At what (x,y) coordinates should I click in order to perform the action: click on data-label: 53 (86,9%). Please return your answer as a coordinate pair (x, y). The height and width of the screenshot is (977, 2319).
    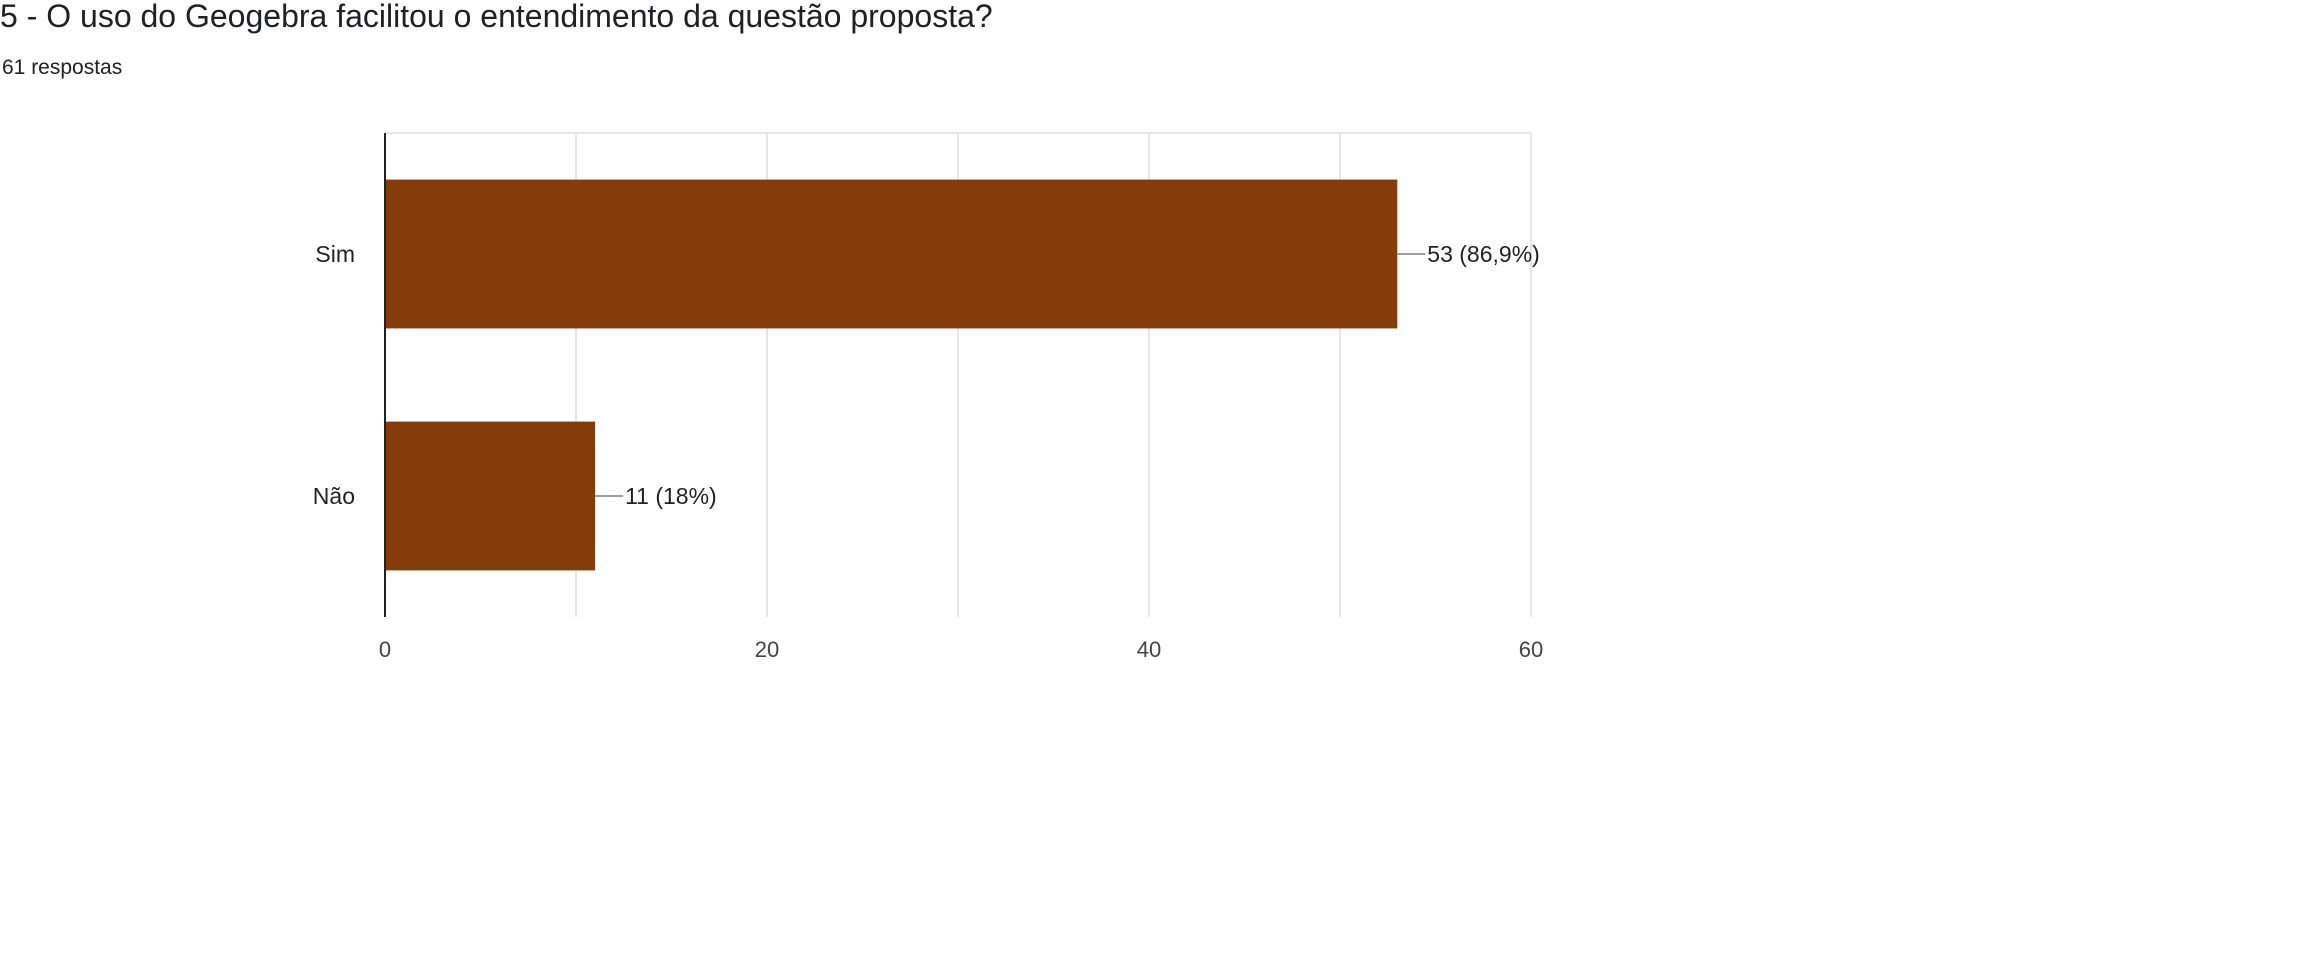
    Looking at the image, I should click on (1483, 254).